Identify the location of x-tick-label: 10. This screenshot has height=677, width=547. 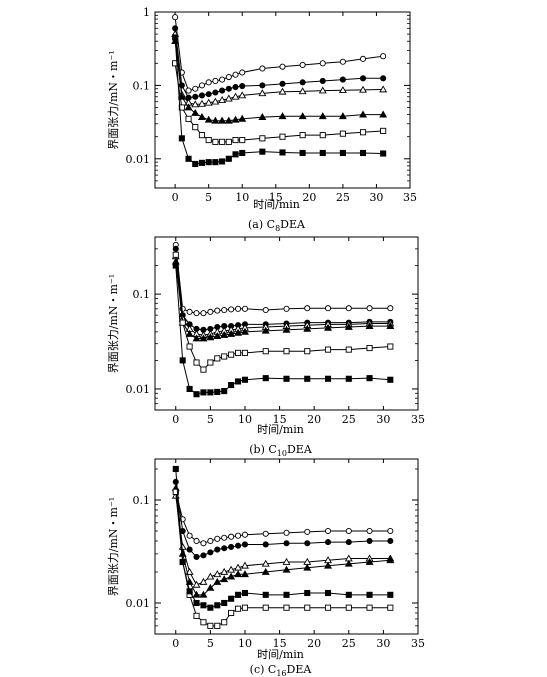
(242, 197).